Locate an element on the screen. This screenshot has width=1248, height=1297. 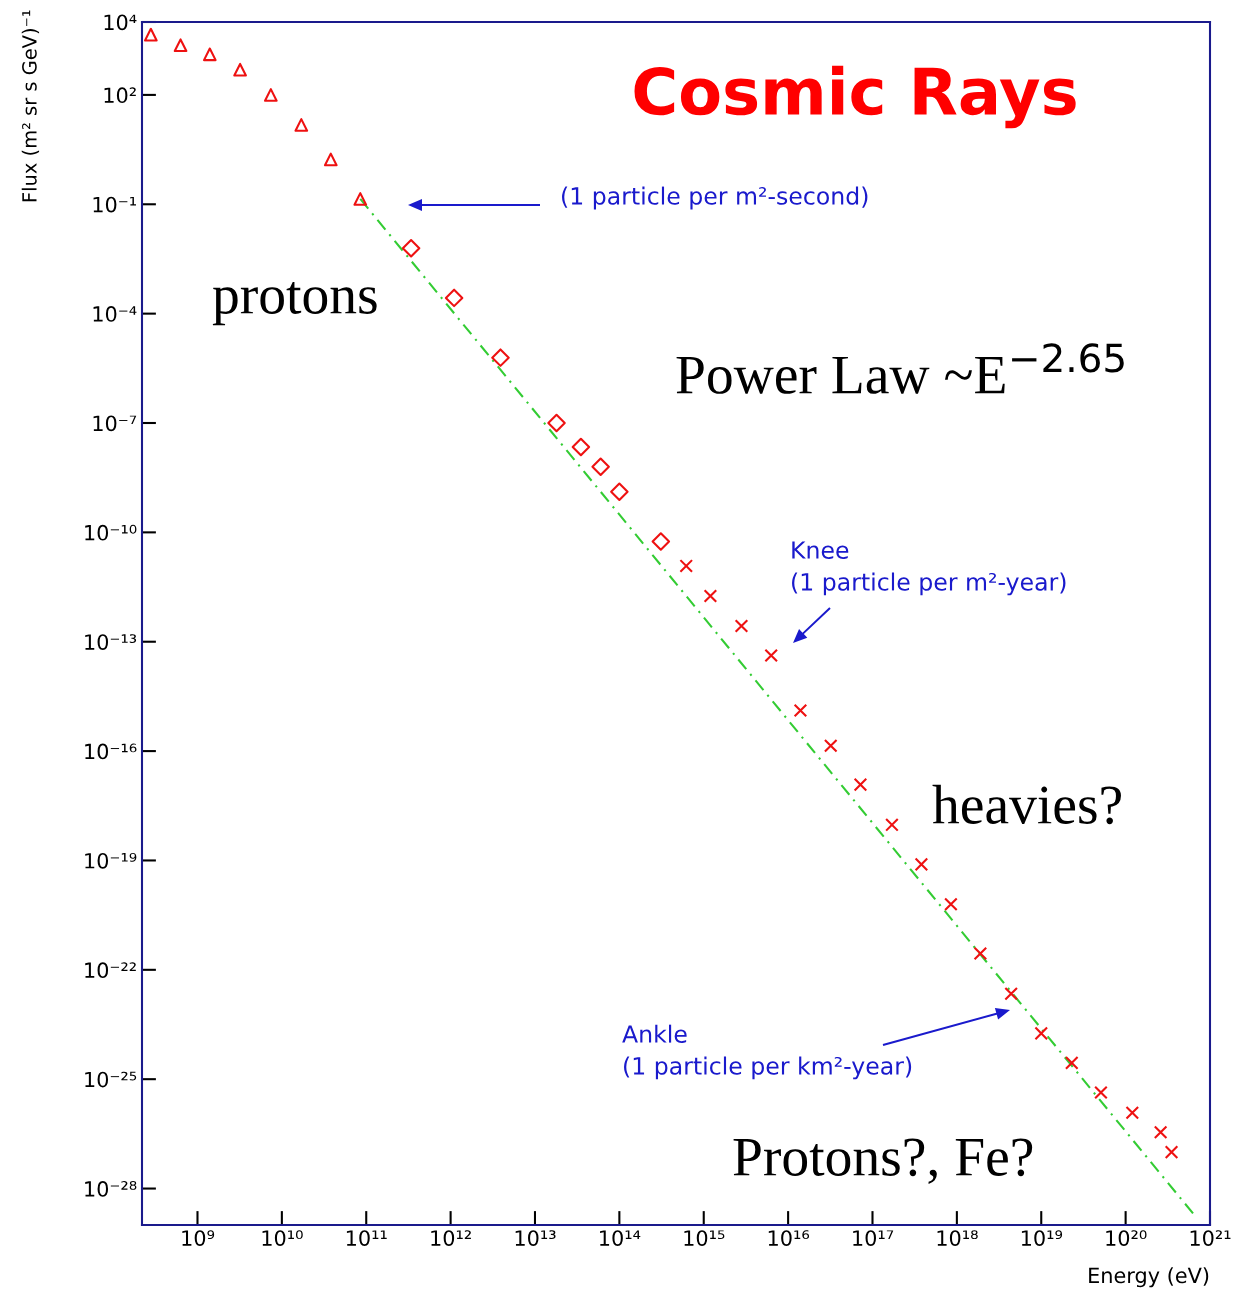
y-tick-label: 10⁻⁷ is located at coordinates (115, 423).